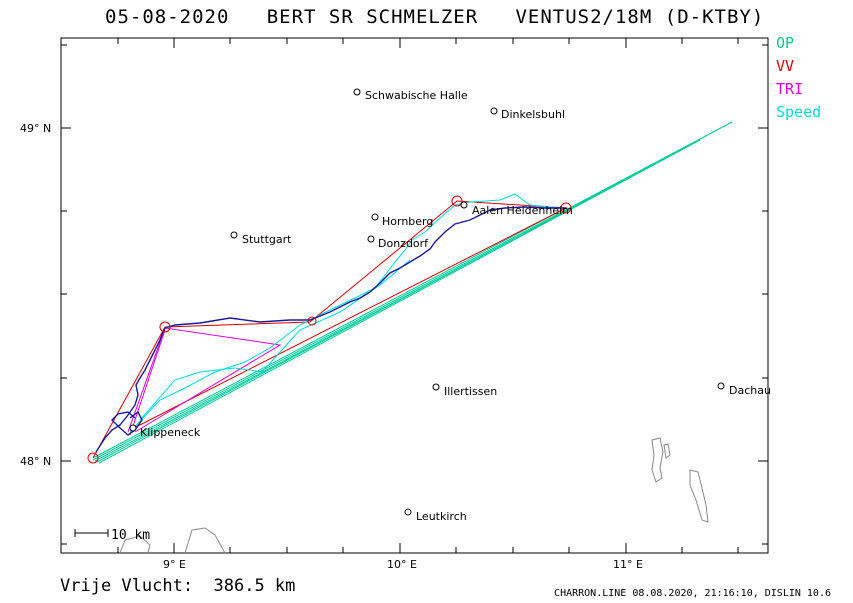 The height and width of the screenshot is (603, 853). What do you see at coordinates (790, 89) in the screenshot?
I see `legend-tri: TRI` at bounding box center [790, 89].